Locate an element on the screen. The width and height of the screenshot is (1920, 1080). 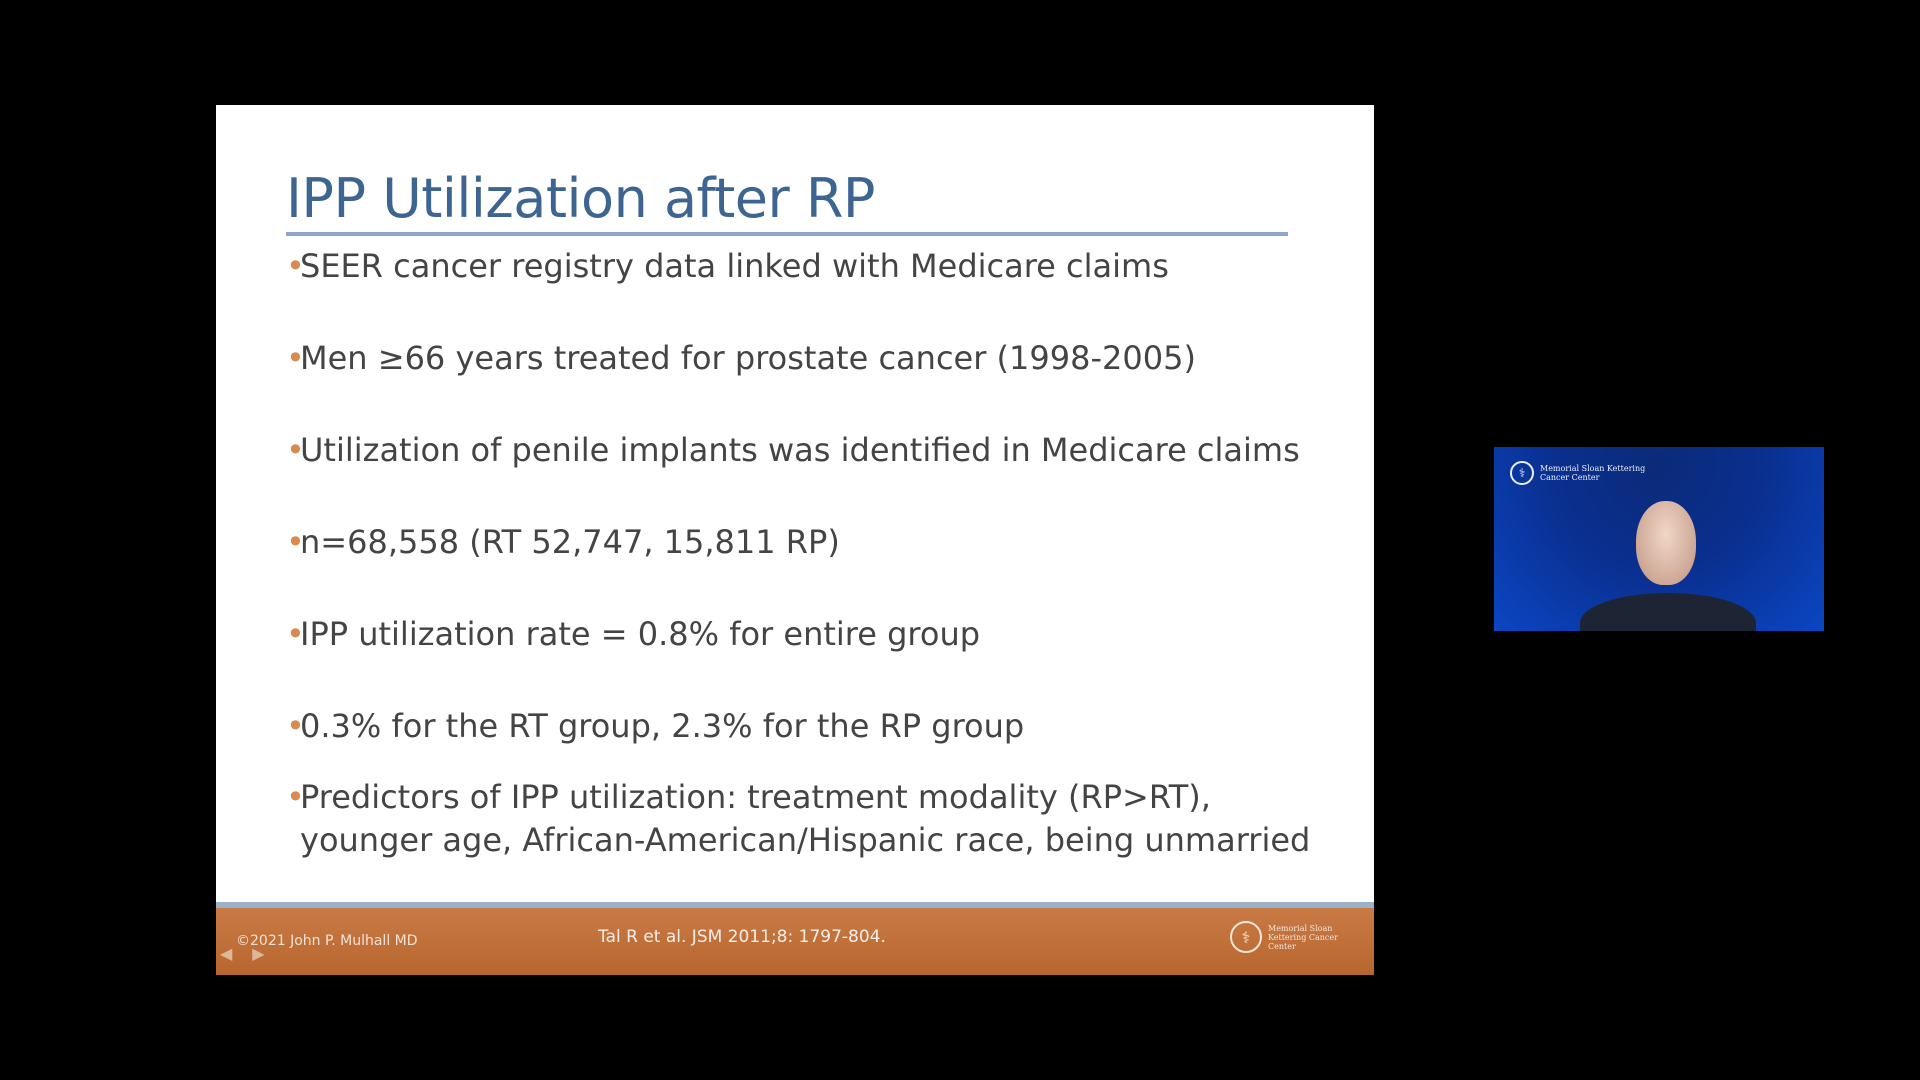
footer-divider is located at coordinates (795, 905).